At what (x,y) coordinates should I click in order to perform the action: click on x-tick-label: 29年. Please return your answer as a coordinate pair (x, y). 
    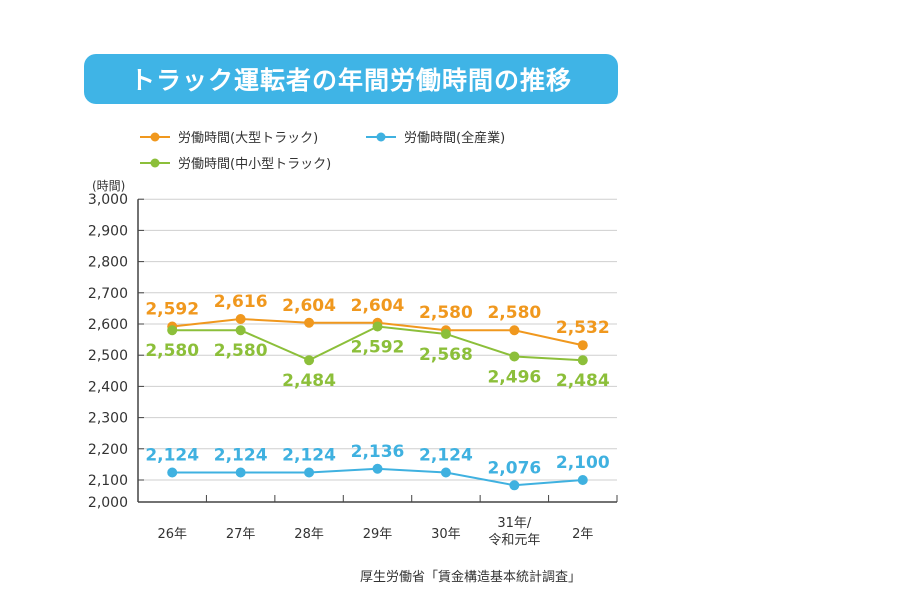
    Looking at the image, I should click on (378, 534).